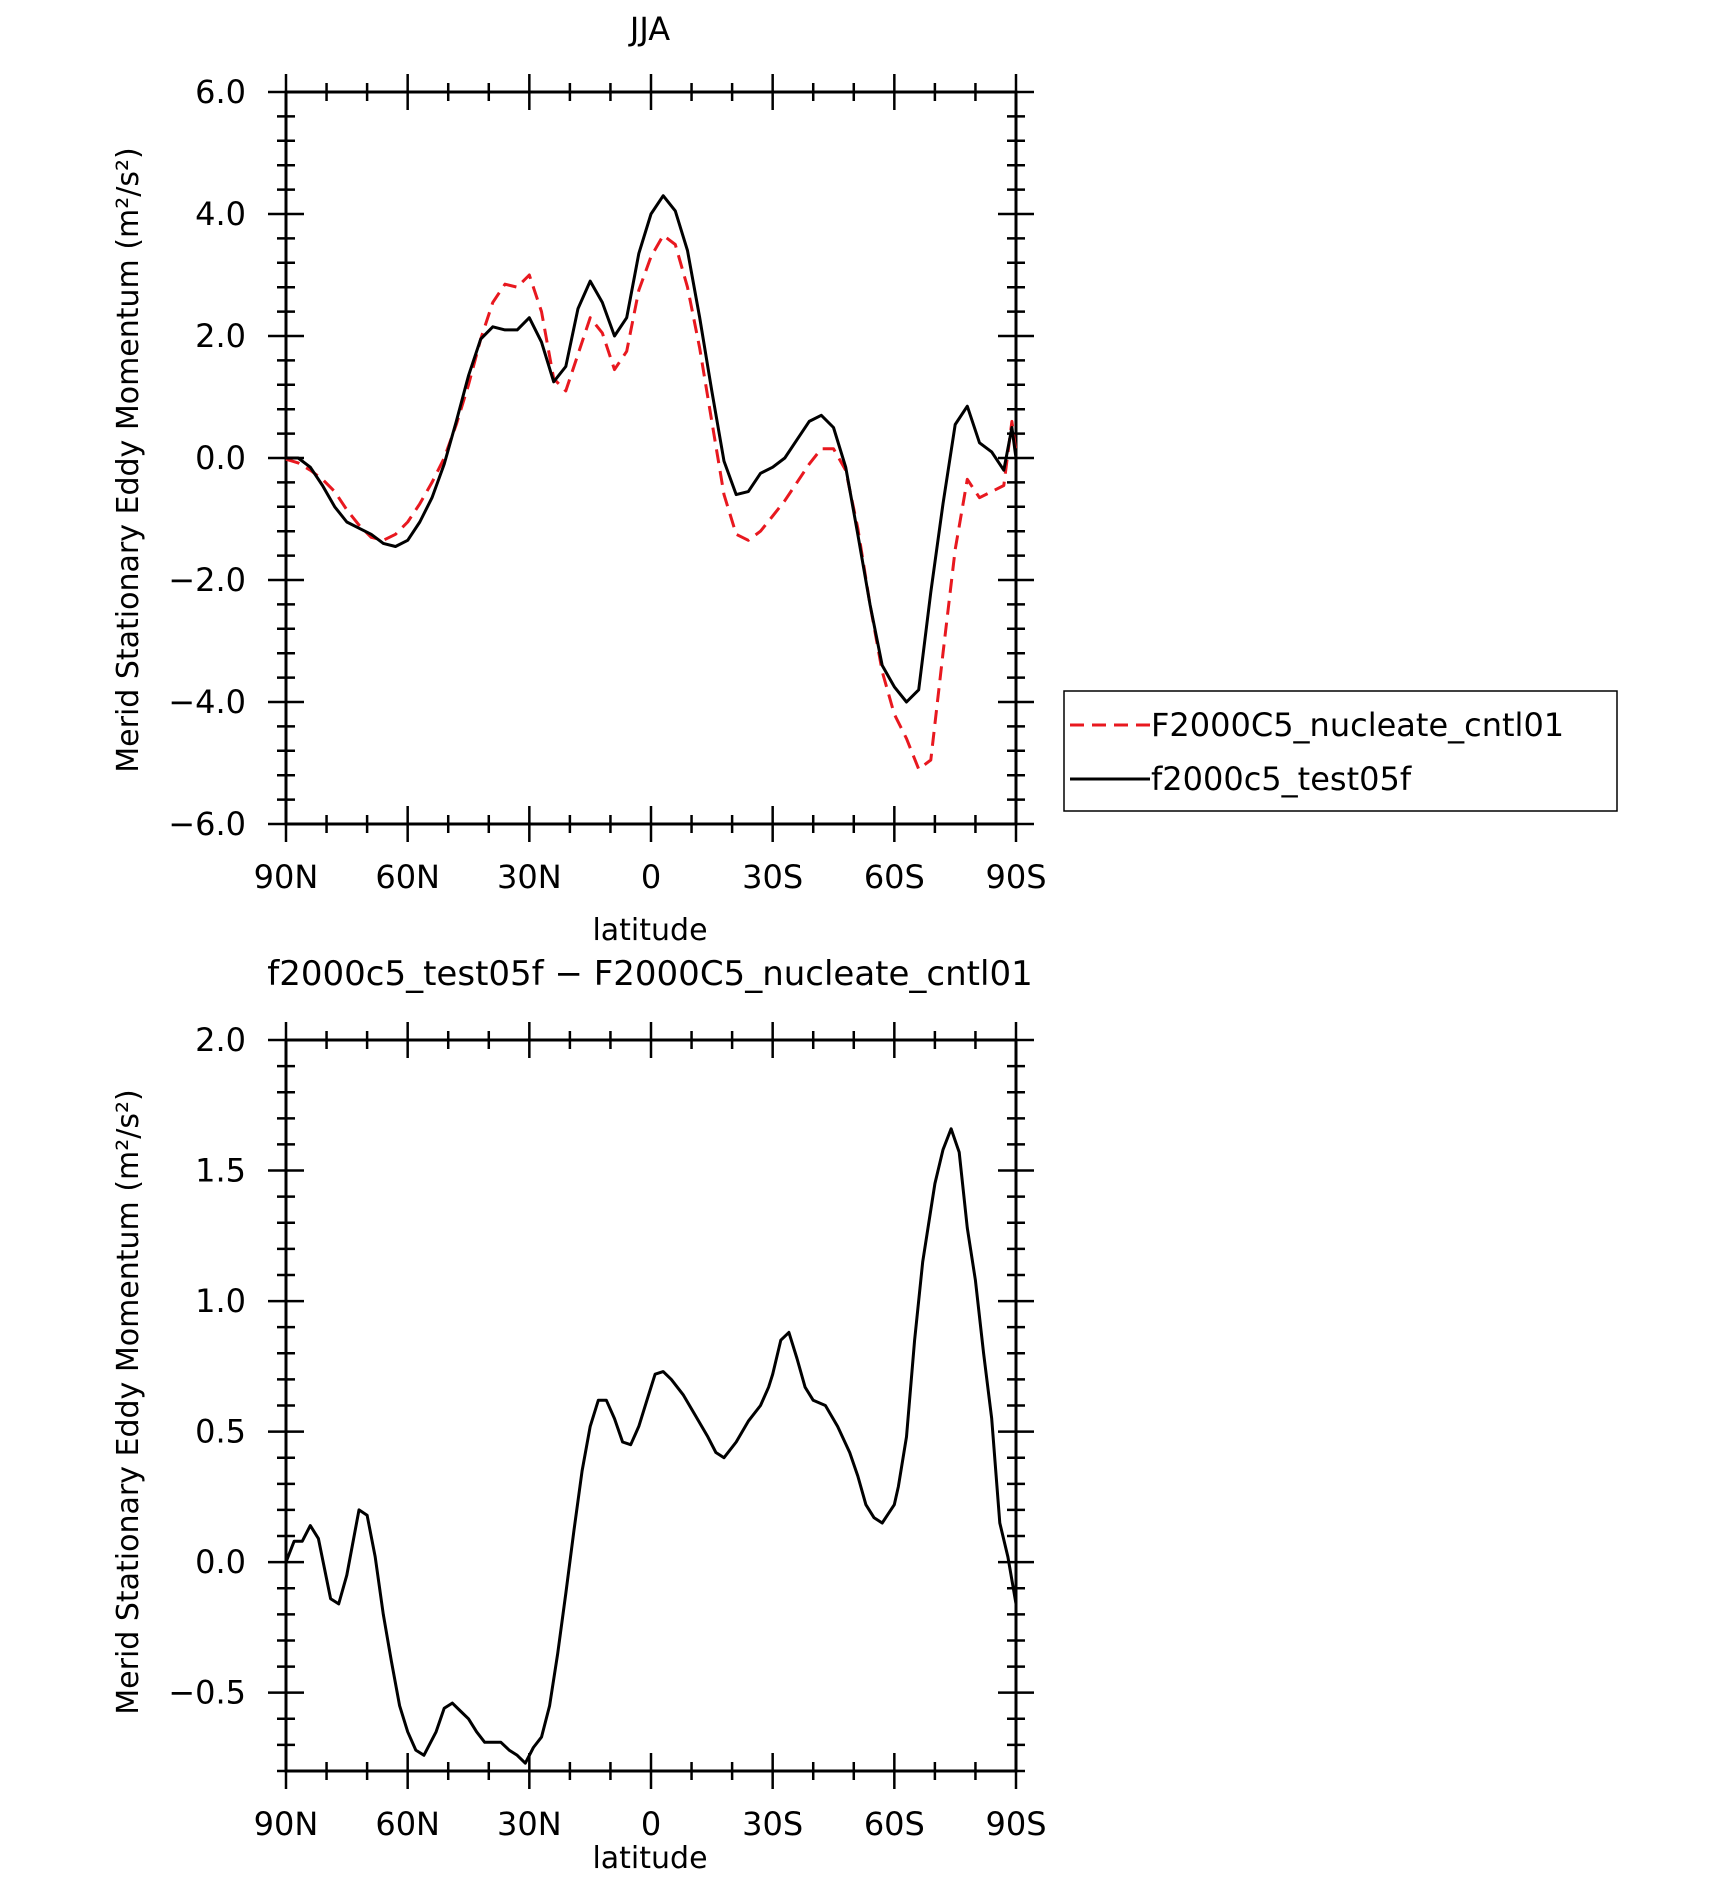  I want to click on top-xlabel: latitude, so click(649, 930).